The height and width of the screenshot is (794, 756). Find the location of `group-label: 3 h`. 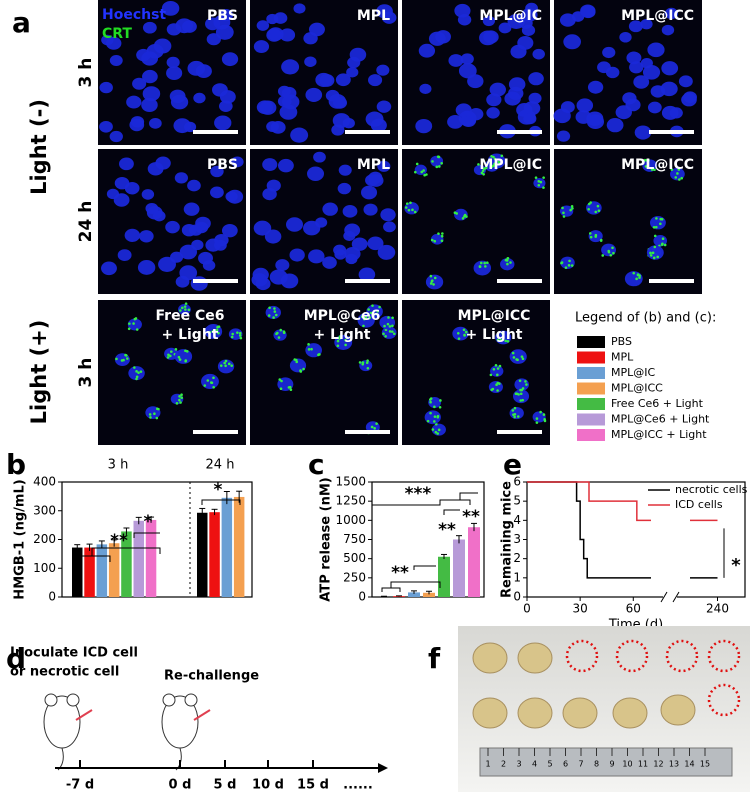

group-label: 3 h is located at coordinates (118, 465).